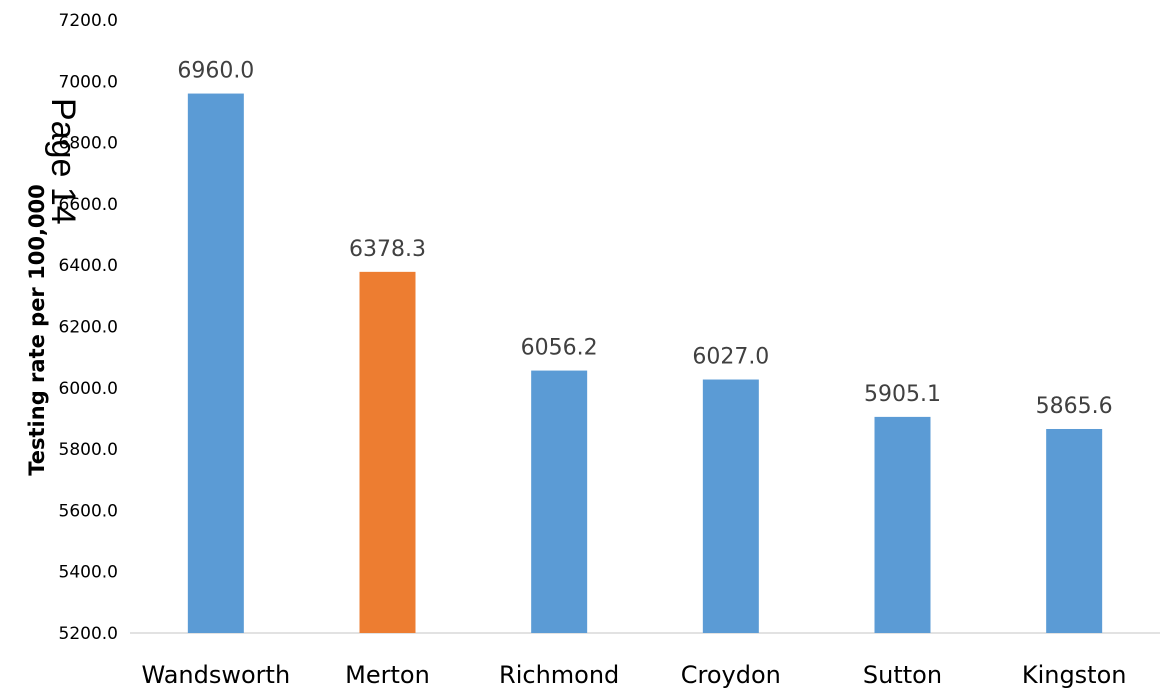 Image resolution: width=1160 pixels, height=692 pixels. I want to click on bar-richmond, so click(559, 501).